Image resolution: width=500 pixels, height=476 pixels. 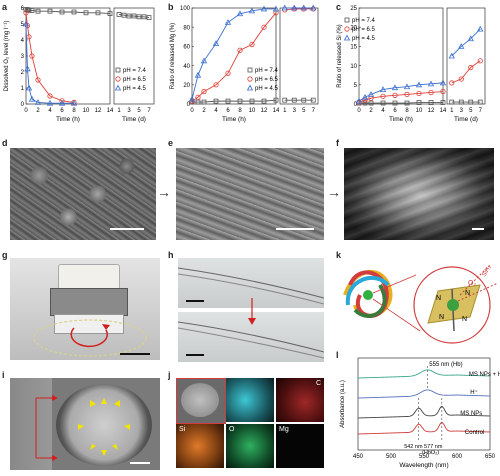 What do you see at coordinates (251, 283) in the screenshot?
I see `tube-image-top` at bounding box center [251, 283].